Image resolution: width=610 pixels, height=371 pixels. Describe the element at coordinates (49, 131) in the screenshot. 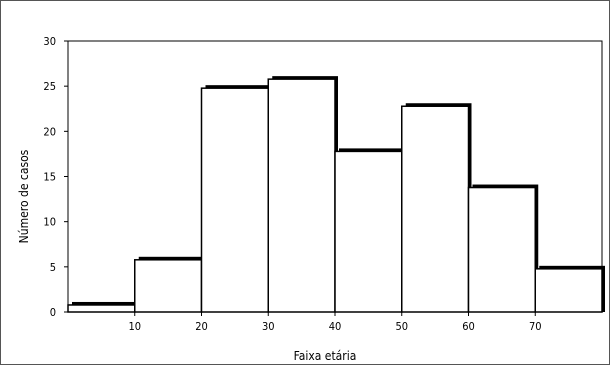

I see `y-tick-label: 20` at that location.